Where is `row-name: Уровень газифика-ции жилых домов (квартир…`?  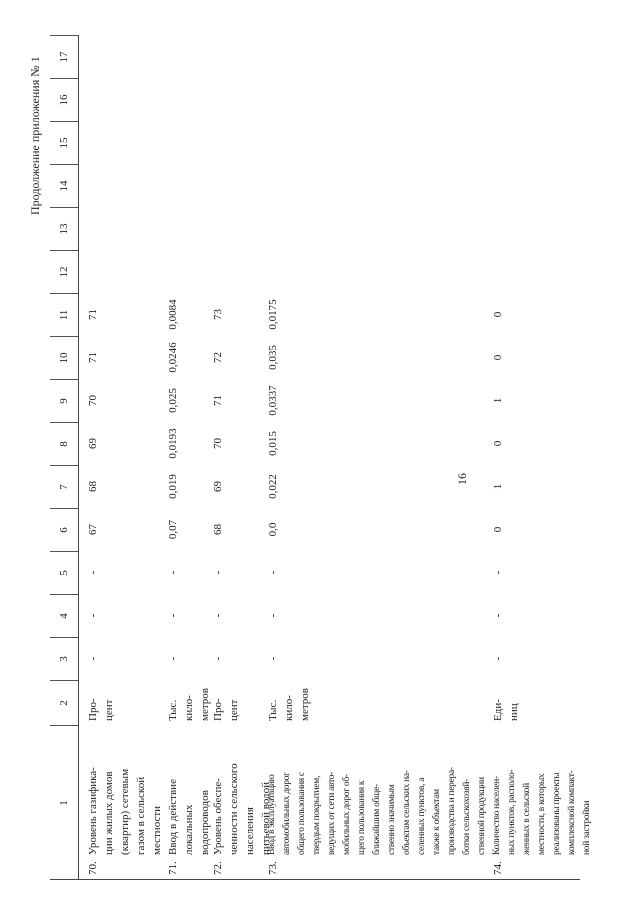 row-name: Уровень газифика-ции жилых домов (квартир… is located at coordinates (125, 811).